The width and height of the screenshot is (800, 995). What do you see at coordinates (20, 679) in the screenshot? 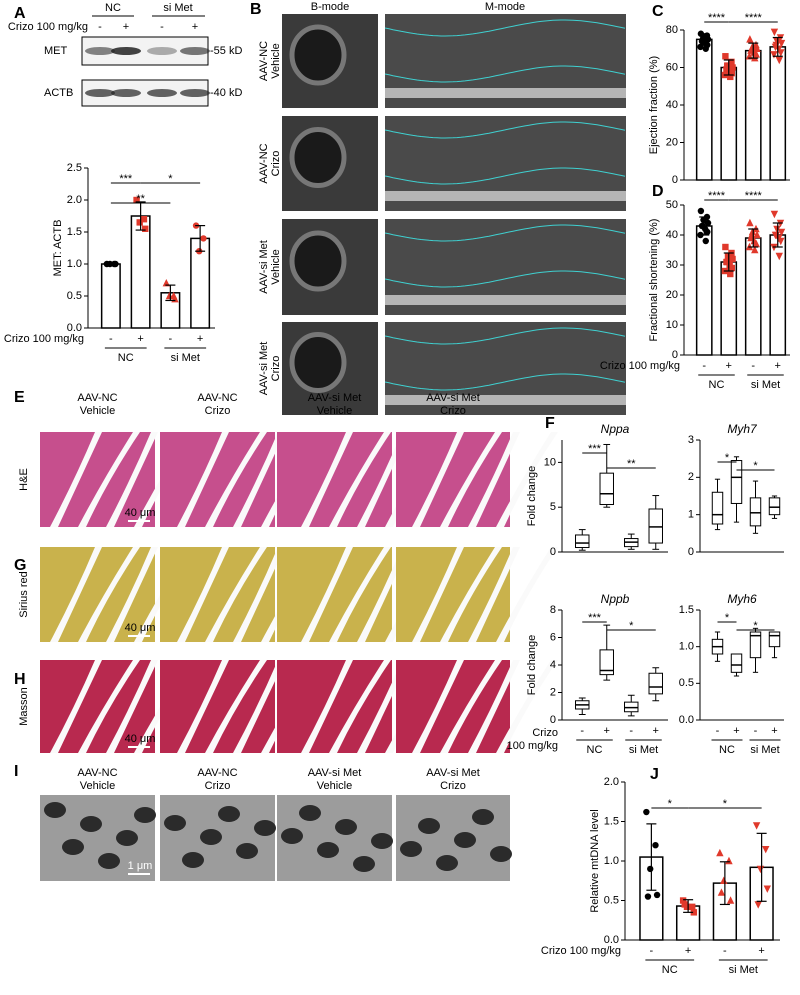
I see `panel-letter: H` at bounding box center [20, 679].